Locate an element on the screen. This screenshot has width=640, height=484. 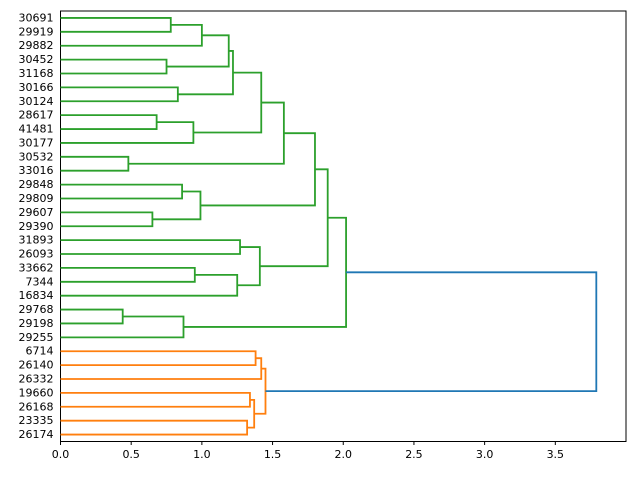
x-tick-label: 2.5 is located at coordinates (414, 454).